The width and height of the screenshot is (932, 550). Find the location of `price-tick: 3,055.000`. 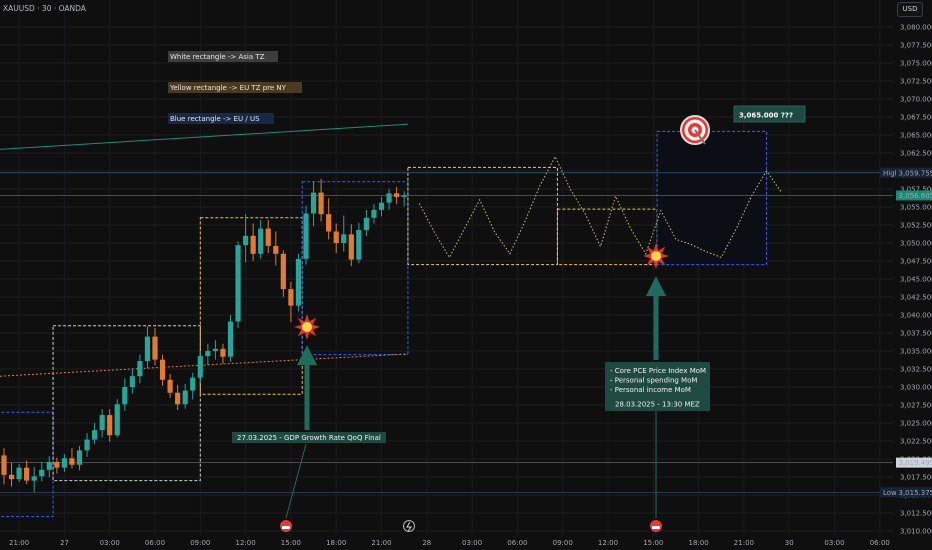

price-tick: 3,055.000 is located at coordinates (916, 208).